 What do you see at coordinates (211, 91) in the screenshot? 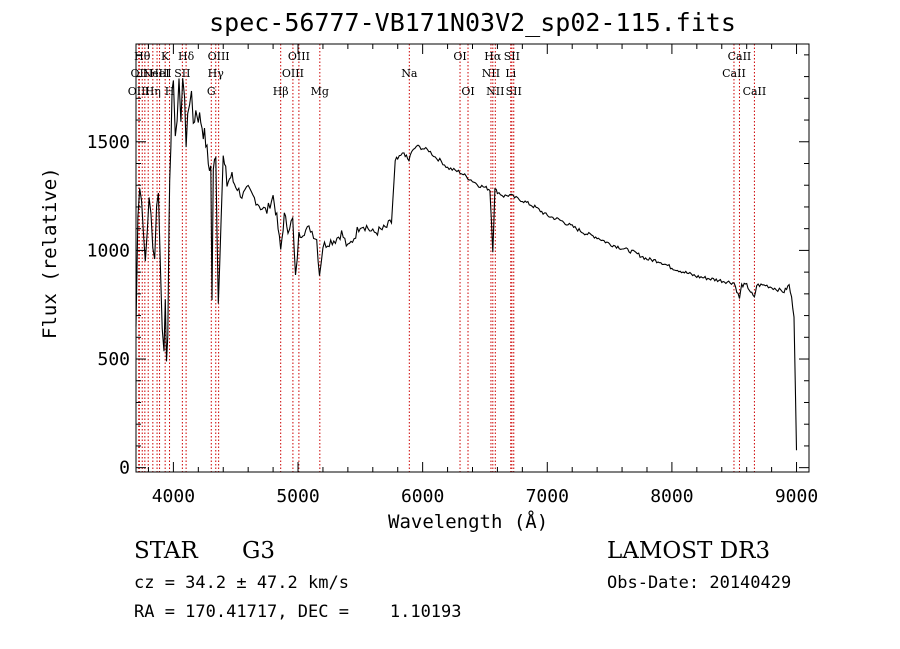
I see `line-marker-label: G` at bounding box center [211, 91].